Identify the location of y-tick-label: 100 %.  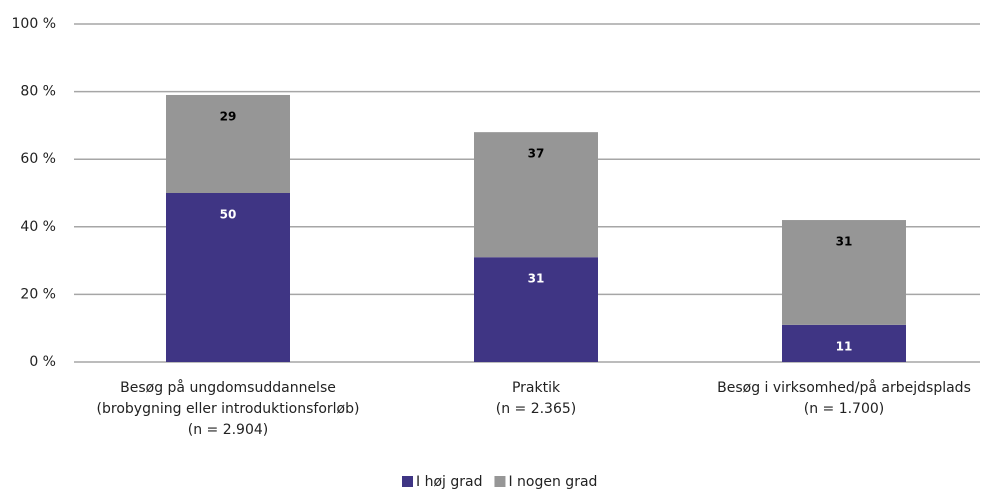
(34, 24).